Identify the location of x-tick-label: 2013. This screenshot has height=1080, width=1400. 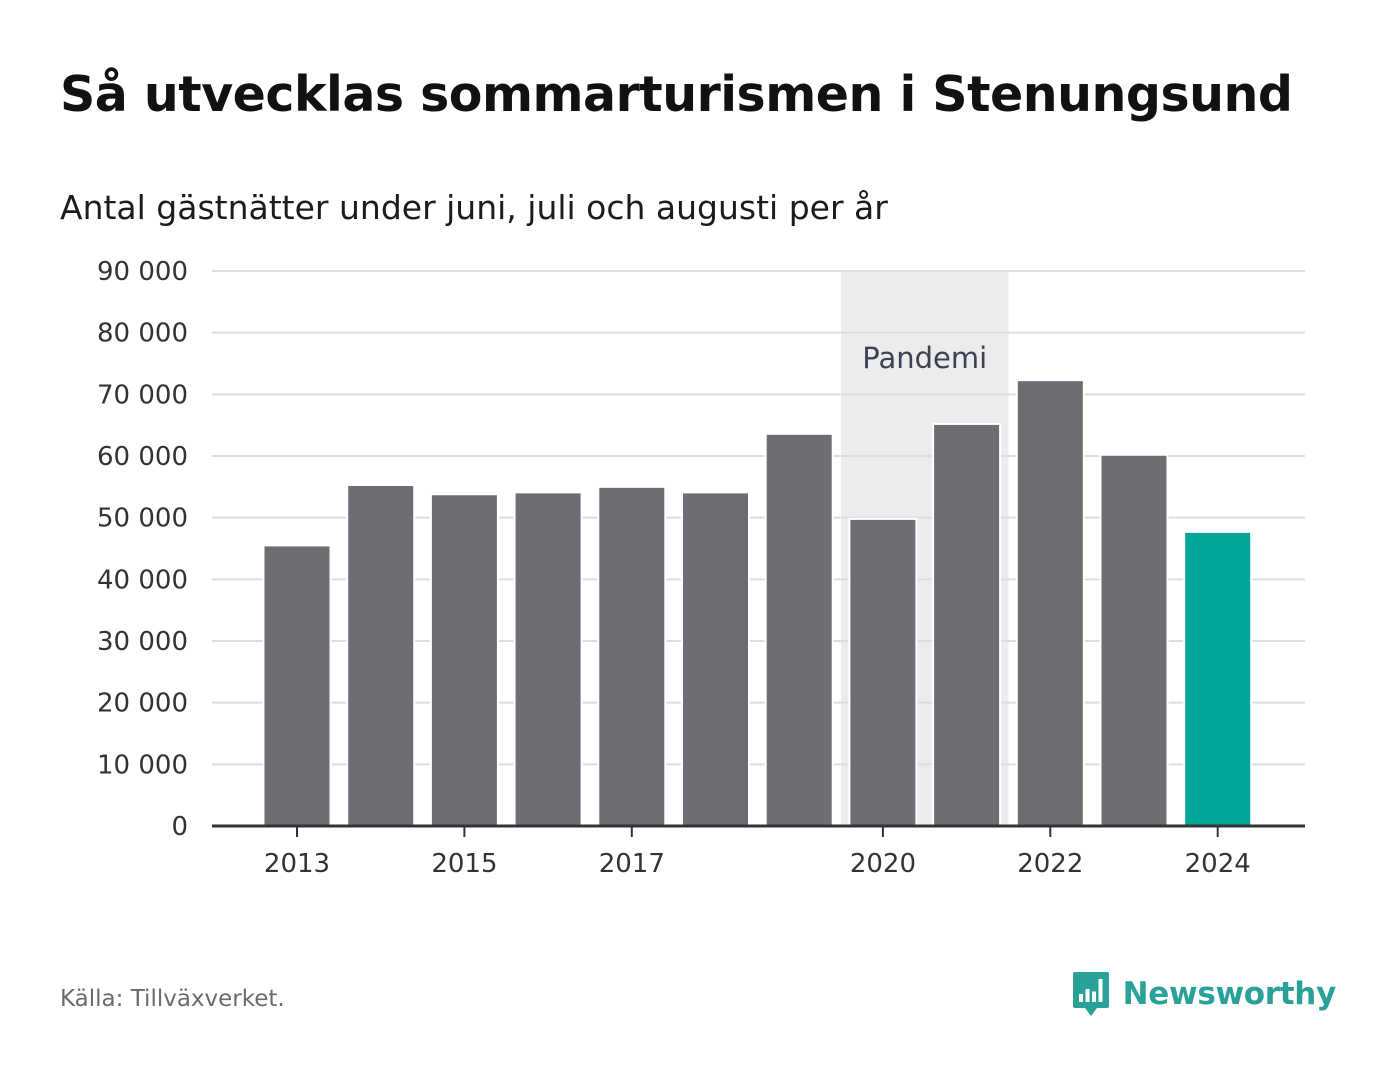
(297, 864).